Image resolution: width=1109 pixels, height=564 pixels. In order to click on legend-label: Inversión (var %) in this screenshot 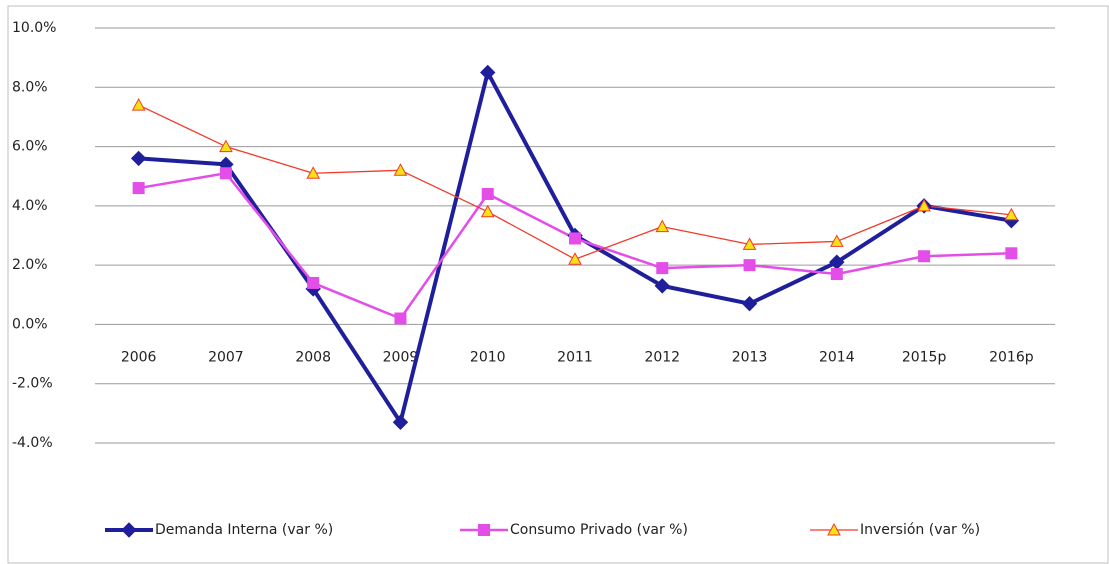, I will do `click(920, 530)`.